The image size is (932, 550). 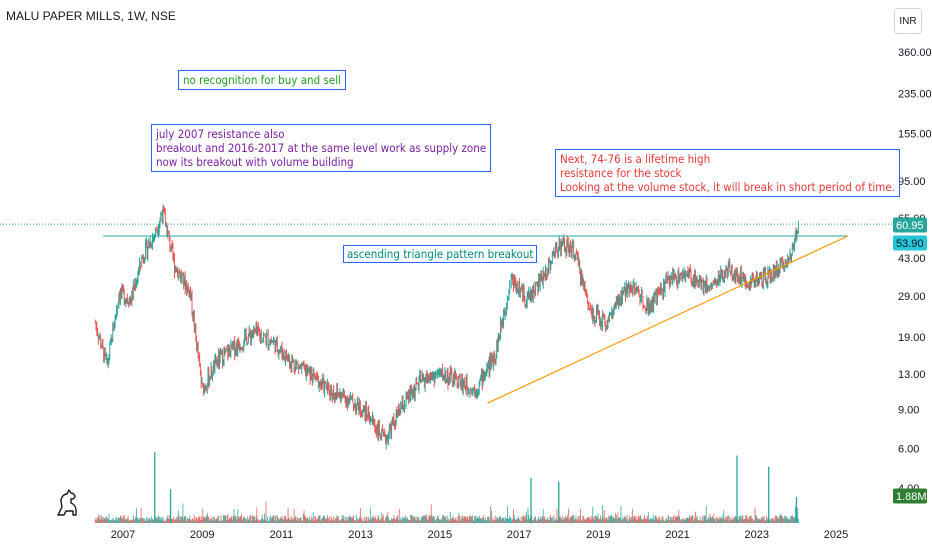 What do you see at coordinates (908, 21) in the screenshot?
I see `currency-button: INR` at bounding box center [908, 21].